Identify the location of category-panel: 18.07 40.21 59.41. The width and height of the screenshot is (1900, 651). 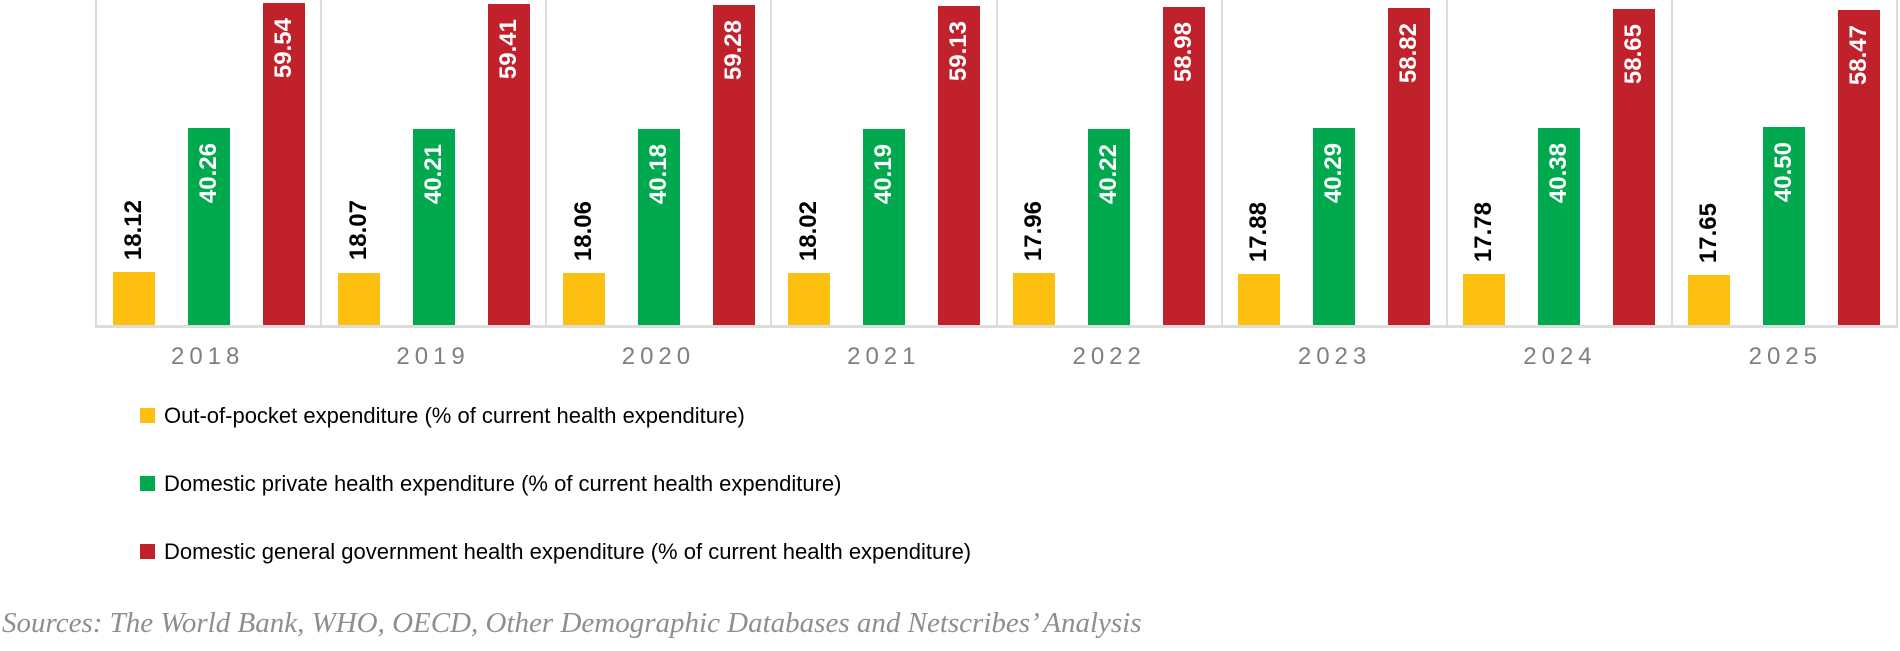
(432, 162).